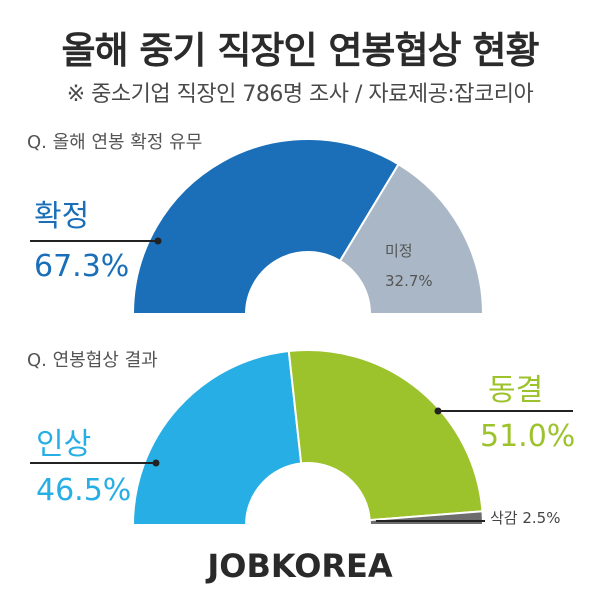 The image size is (600, 600). Describe the element at coordinates (515, 390) in the screenshot. I see `label-동결: 동결` at that location.